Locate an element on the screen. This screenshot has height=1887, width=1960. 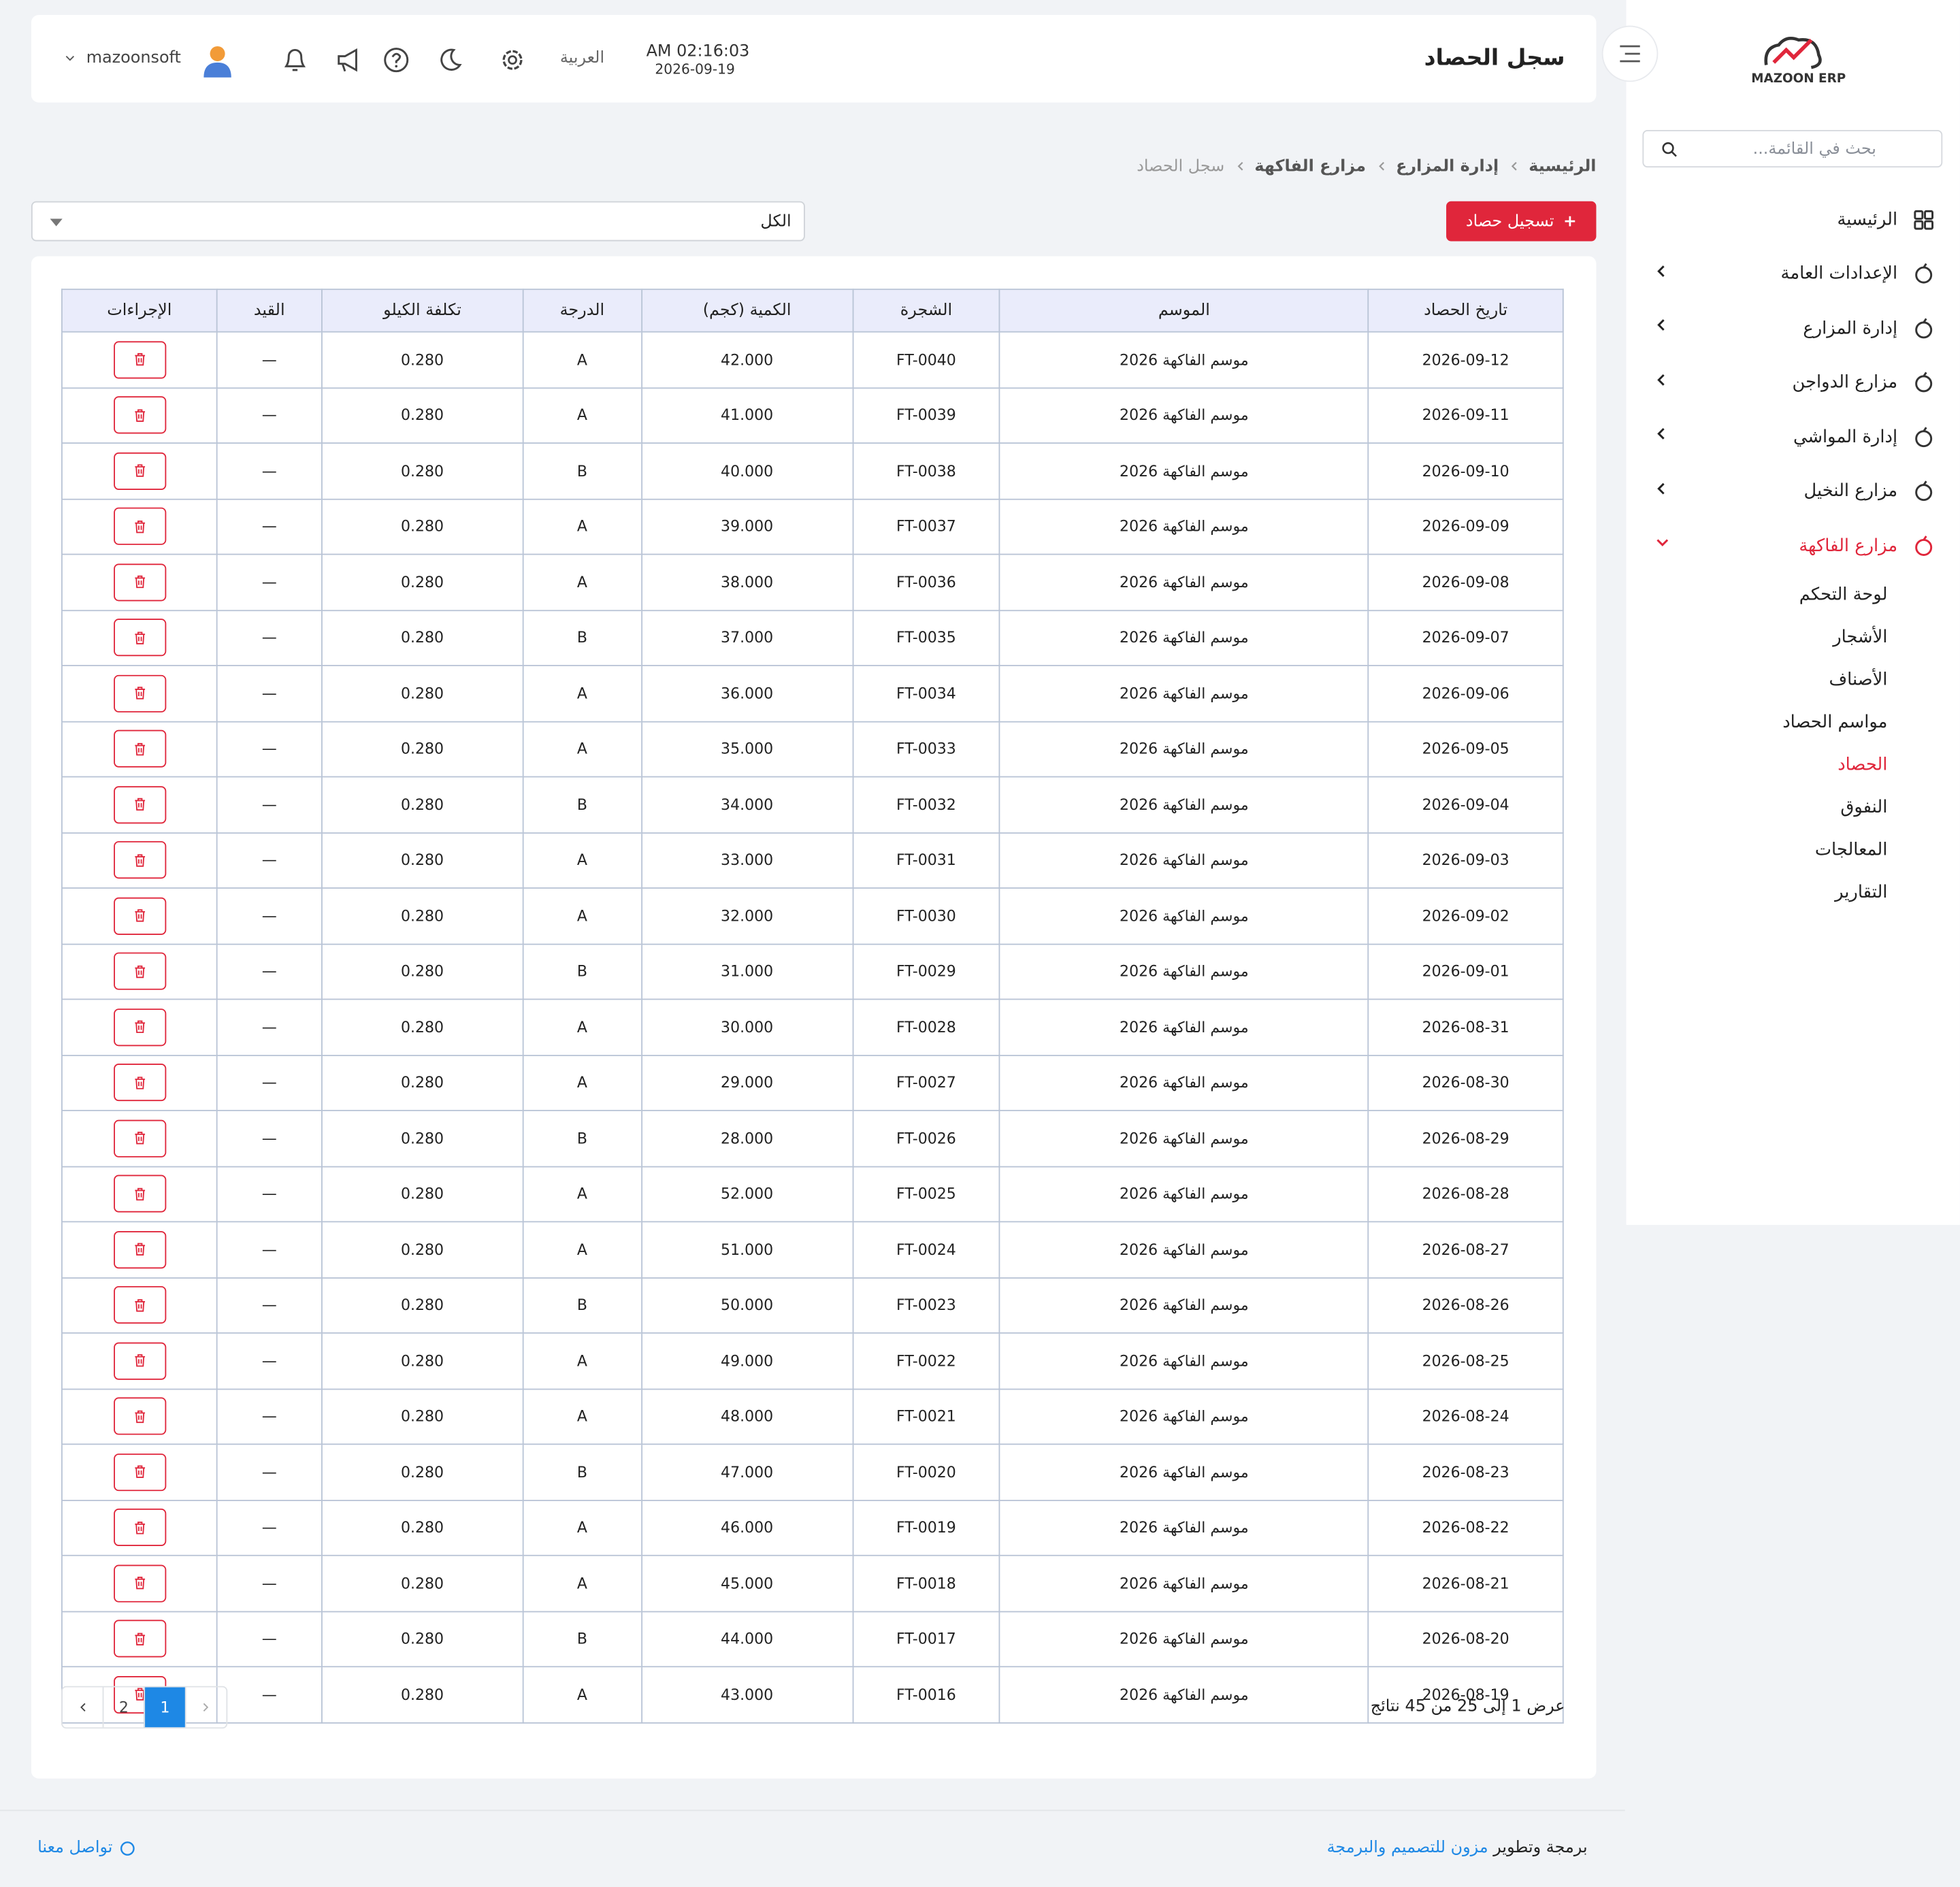
table-cell: 2026-08-22 is located at coordinates (1466, 1528).